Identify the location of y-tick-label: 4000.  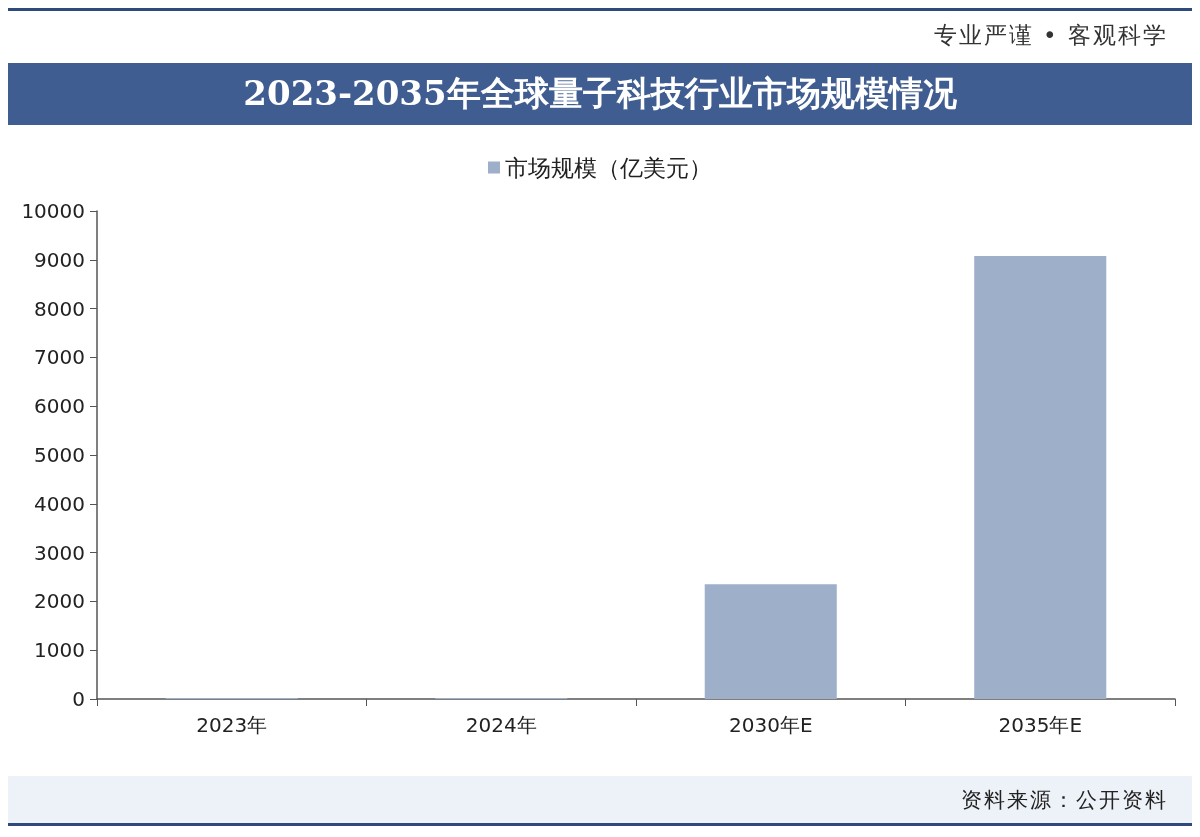
(59, 503).